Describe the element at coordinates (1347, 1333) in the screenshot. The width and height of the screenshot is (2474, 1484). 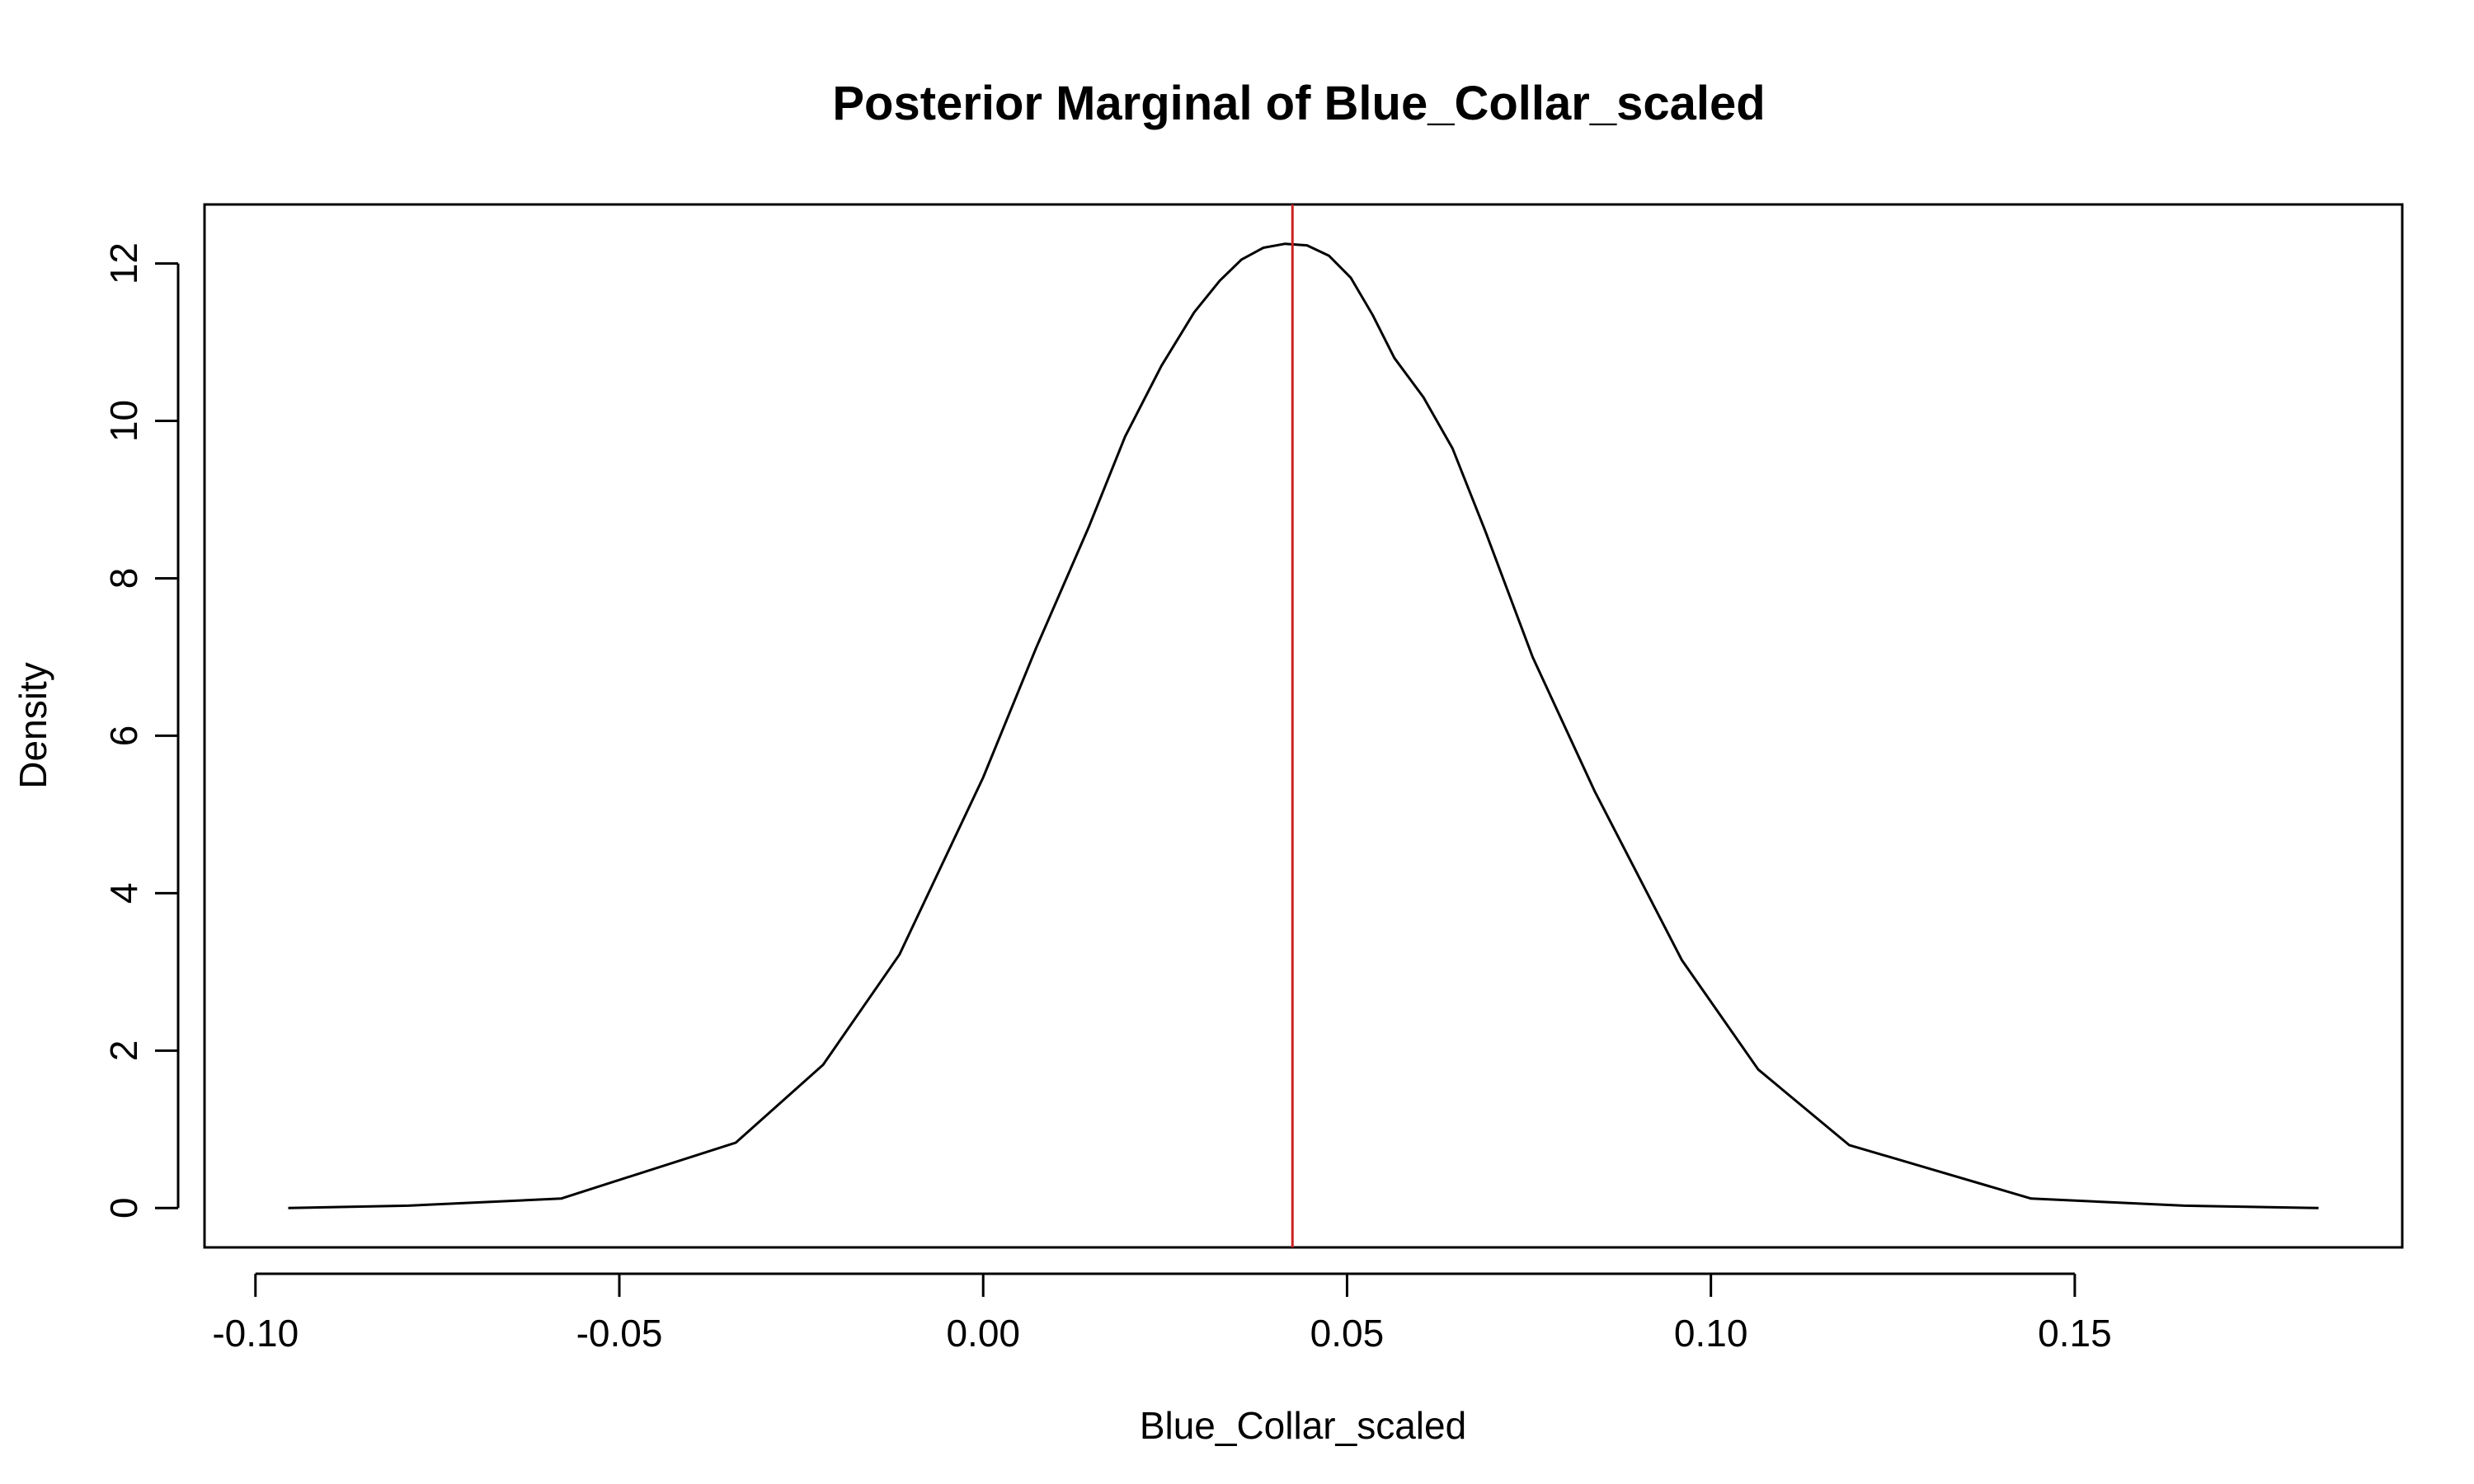
I see `x-tick-label: 0.05` at that location.